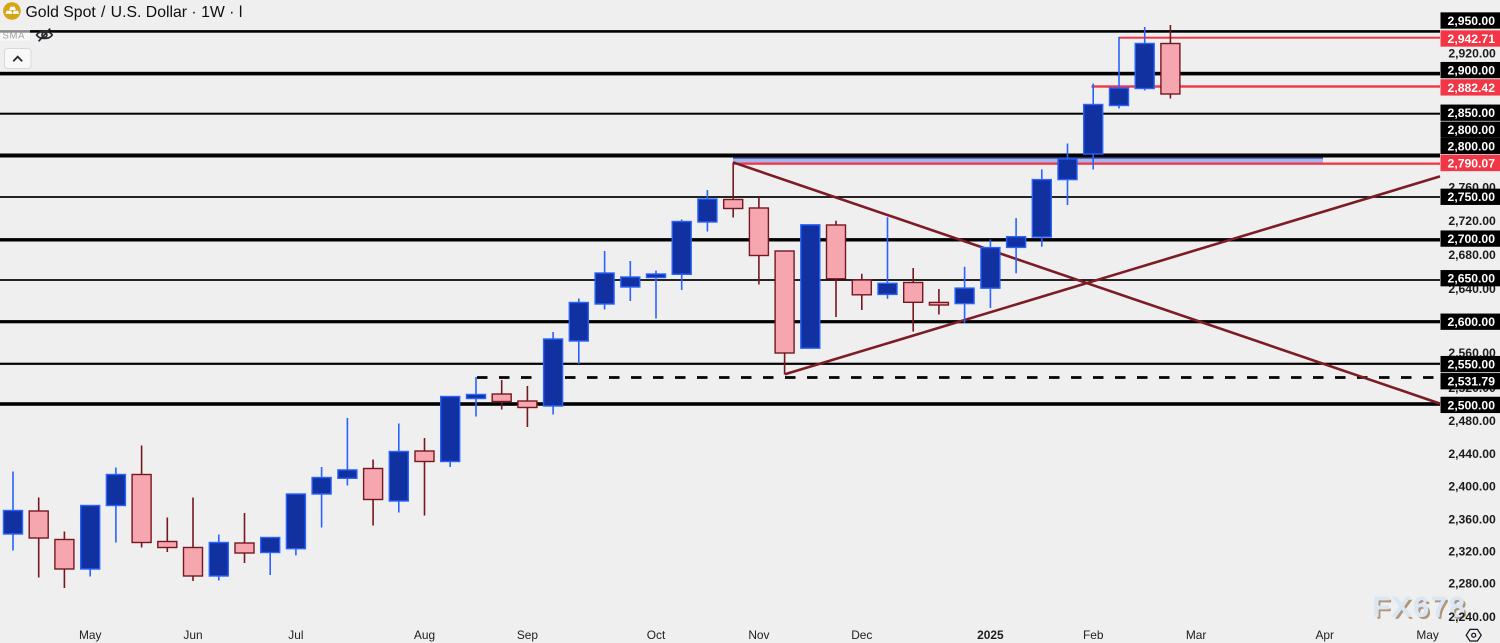 The image size is (1500, 643). Describe the element at coordinates (14, 36) in the screenshot. I see `svg-text: SMA` at that location.